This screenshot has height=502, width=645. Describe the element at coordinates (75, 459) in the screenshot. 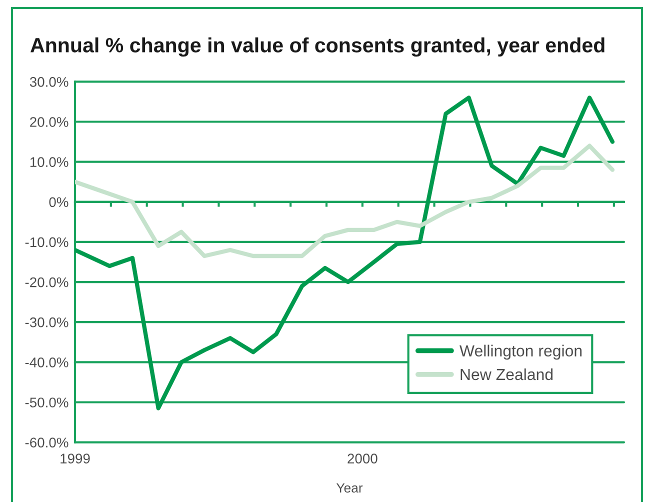

I see `x-tick-label: 1999` at that location.